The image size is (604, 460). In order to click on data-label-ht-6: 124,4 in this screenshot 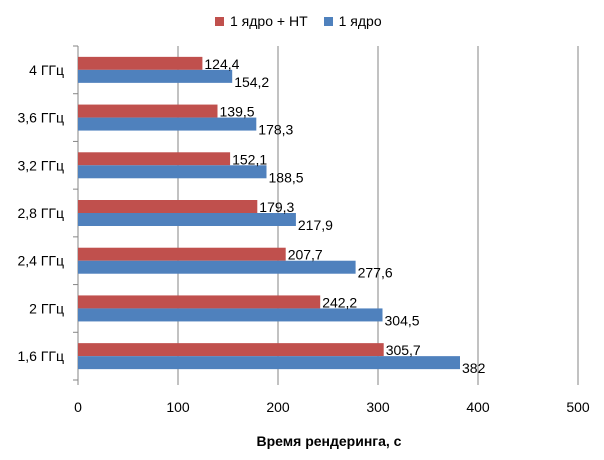, I will do `click(221, 64)`.